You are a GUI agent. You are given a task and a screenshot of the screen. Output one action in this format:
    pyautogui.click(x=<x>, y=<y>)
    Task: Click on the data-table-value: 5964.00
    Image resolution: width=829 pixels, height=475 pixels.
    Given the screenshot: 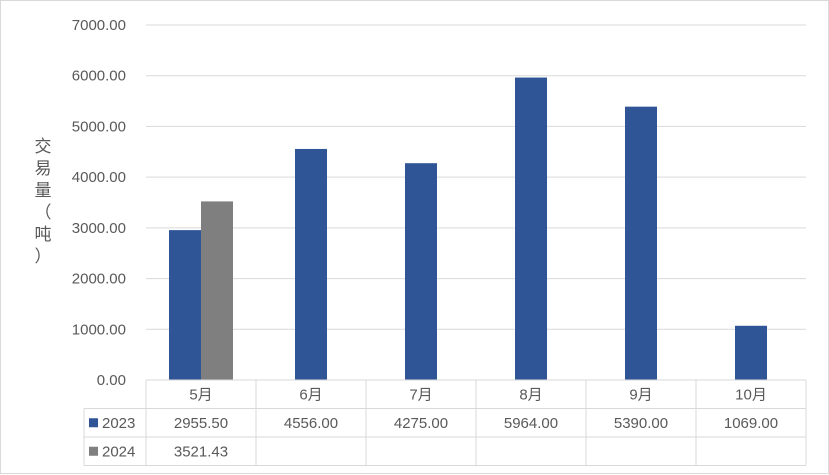 What is the action you would take?
    pyautogui.click(x=531, y=423)
    